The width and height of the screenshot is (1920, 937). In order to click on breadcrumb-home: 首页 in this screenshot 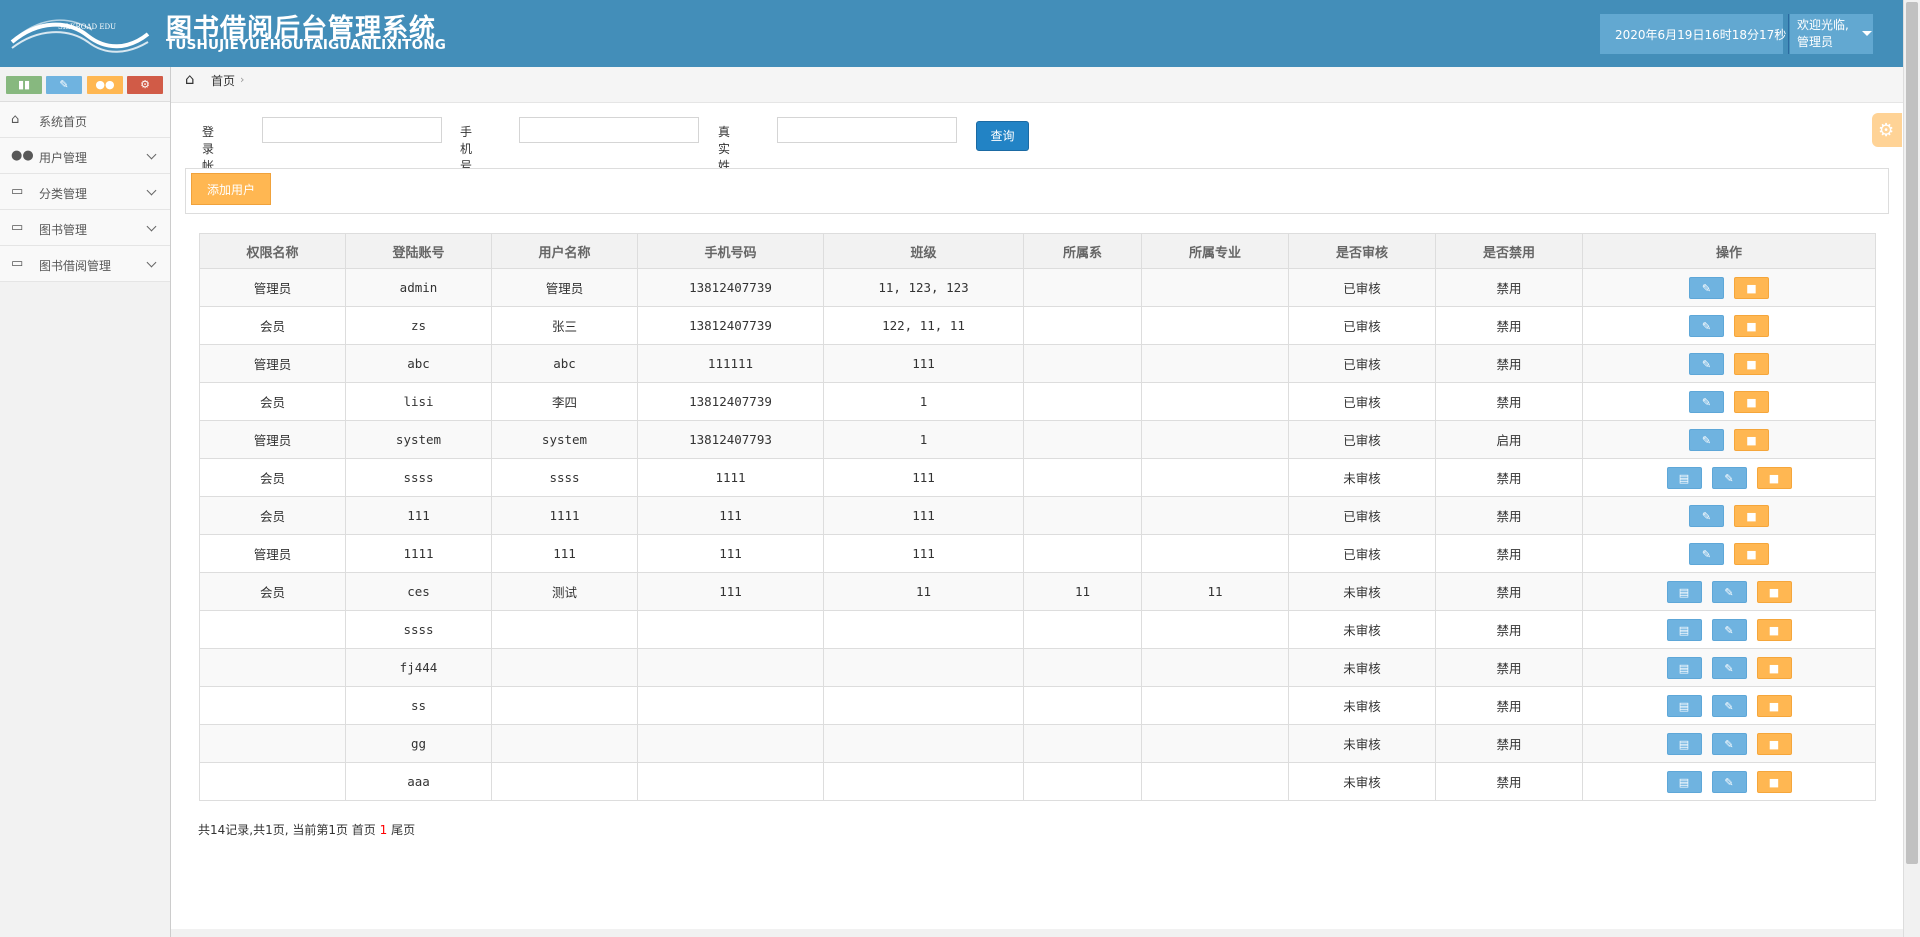, I will do `click(223, 81)`.